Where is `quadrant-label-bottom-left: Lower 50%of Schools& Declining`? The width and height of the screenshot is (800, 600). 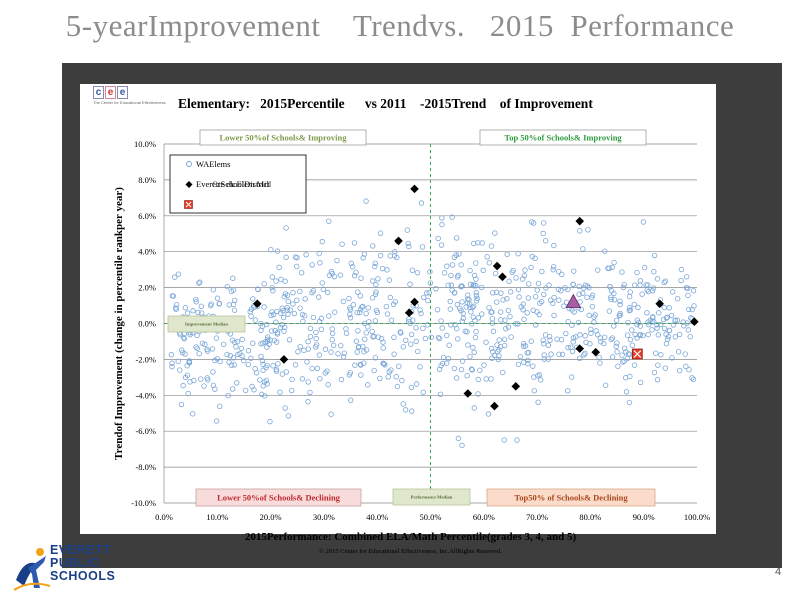 quadrant-label-bottom-left: Lower 50%of Schools& Declining is located at coordinates (279, 497).